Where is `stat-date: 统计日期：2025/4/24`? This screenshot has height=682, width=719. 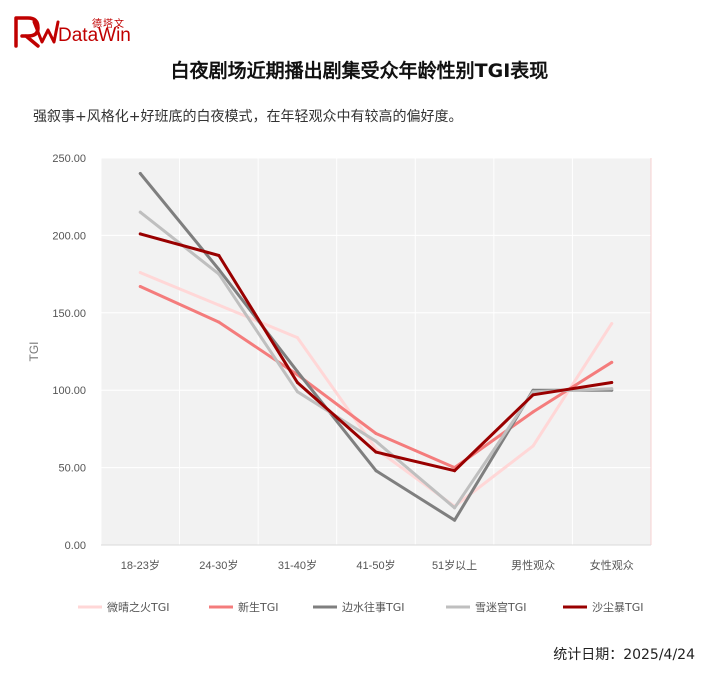
stat-date: 统计日期：2025/4/24 is located at coordinates (624, 655).